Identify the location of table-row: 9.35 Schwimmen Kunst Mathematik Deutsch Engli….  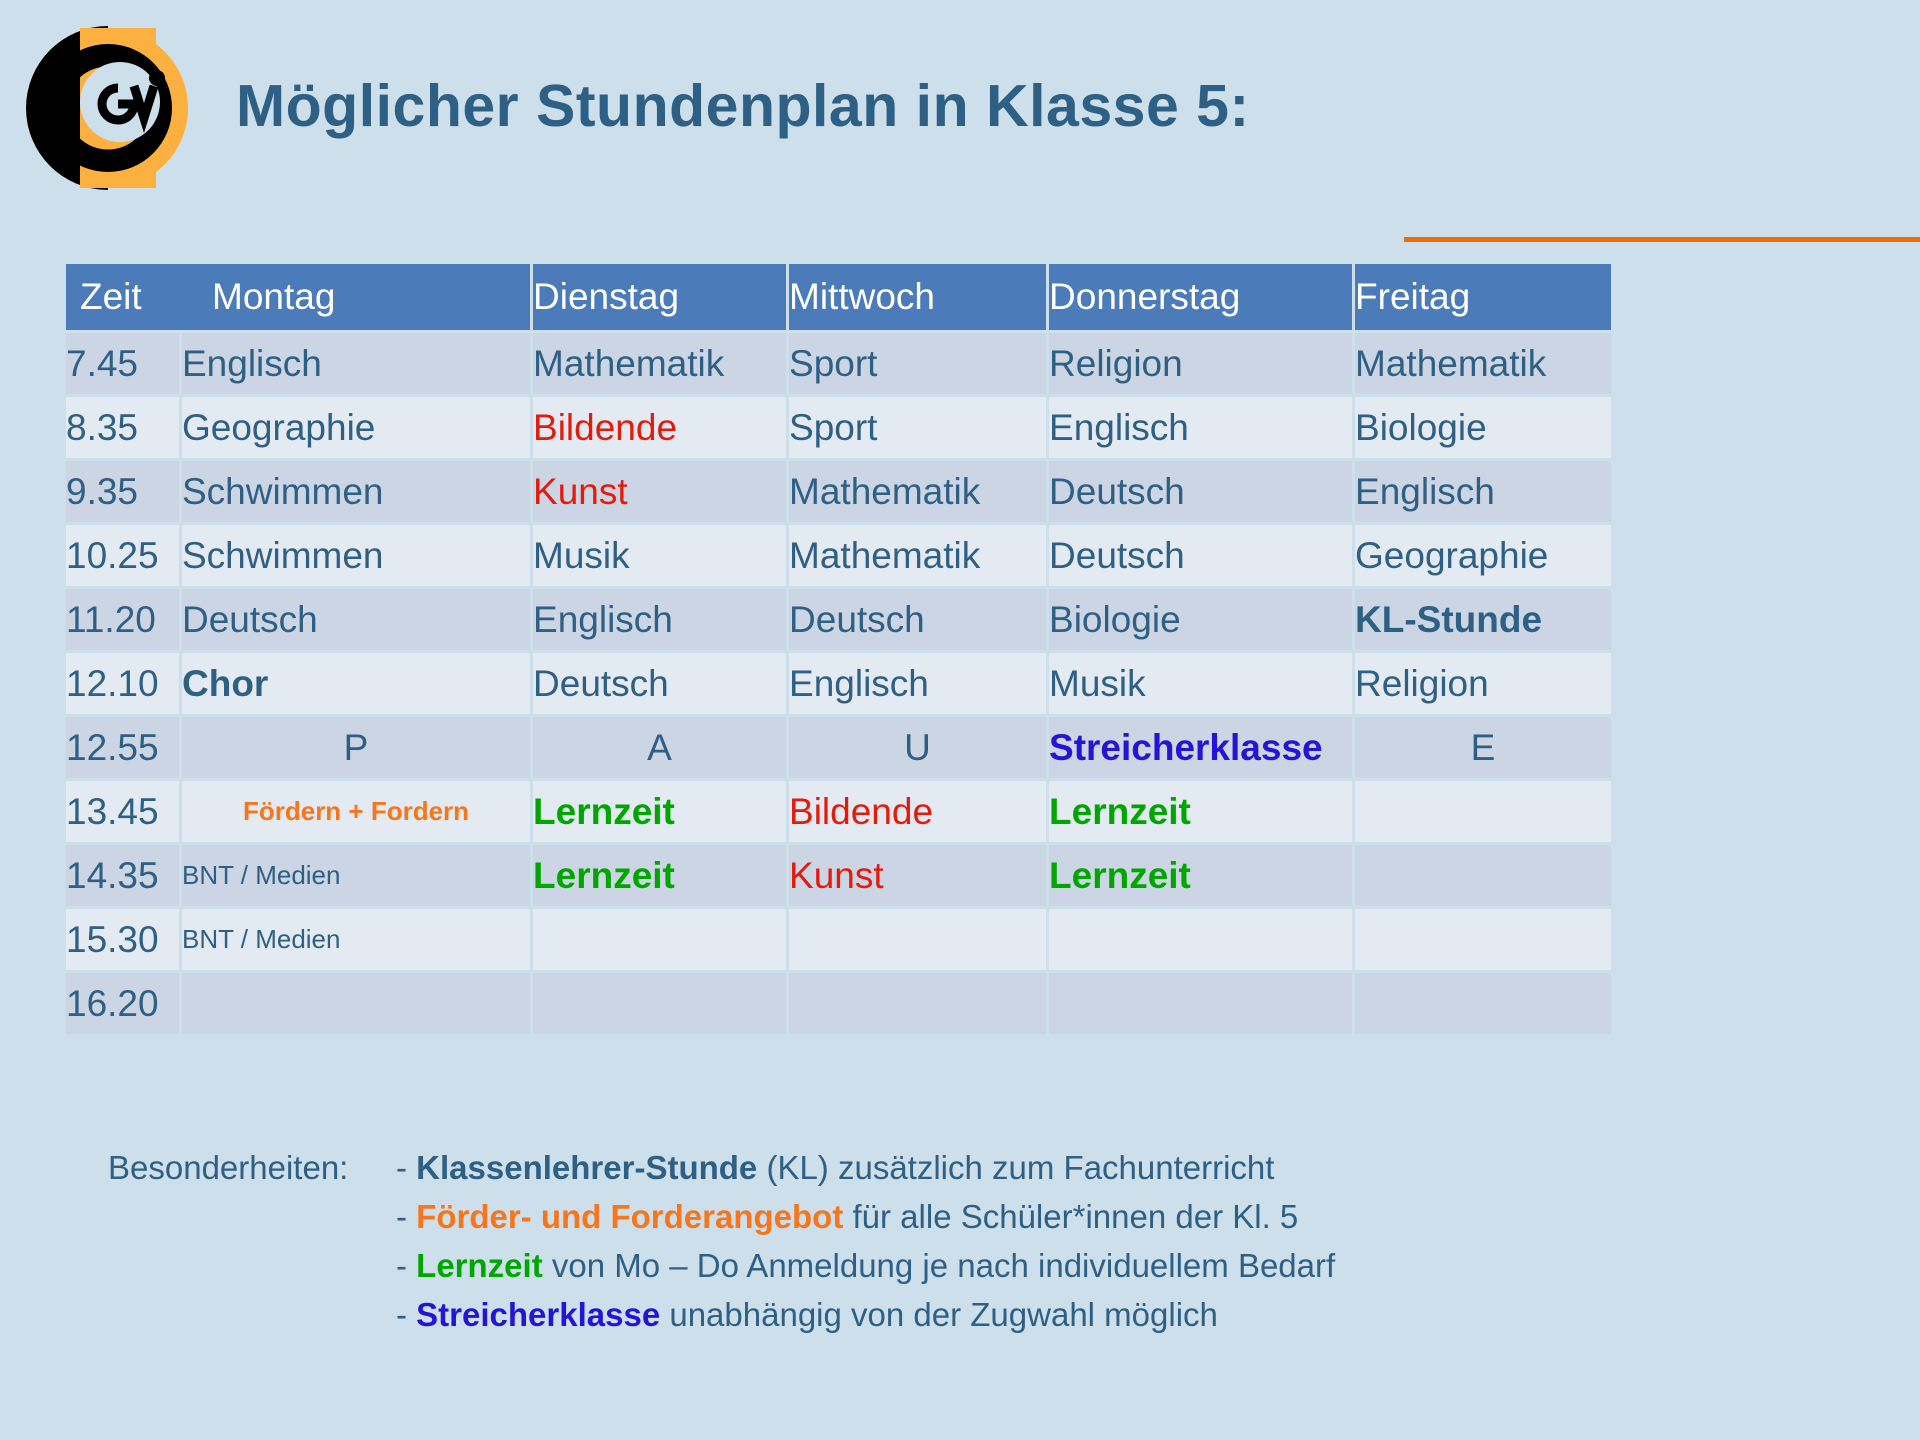
(839, 491).